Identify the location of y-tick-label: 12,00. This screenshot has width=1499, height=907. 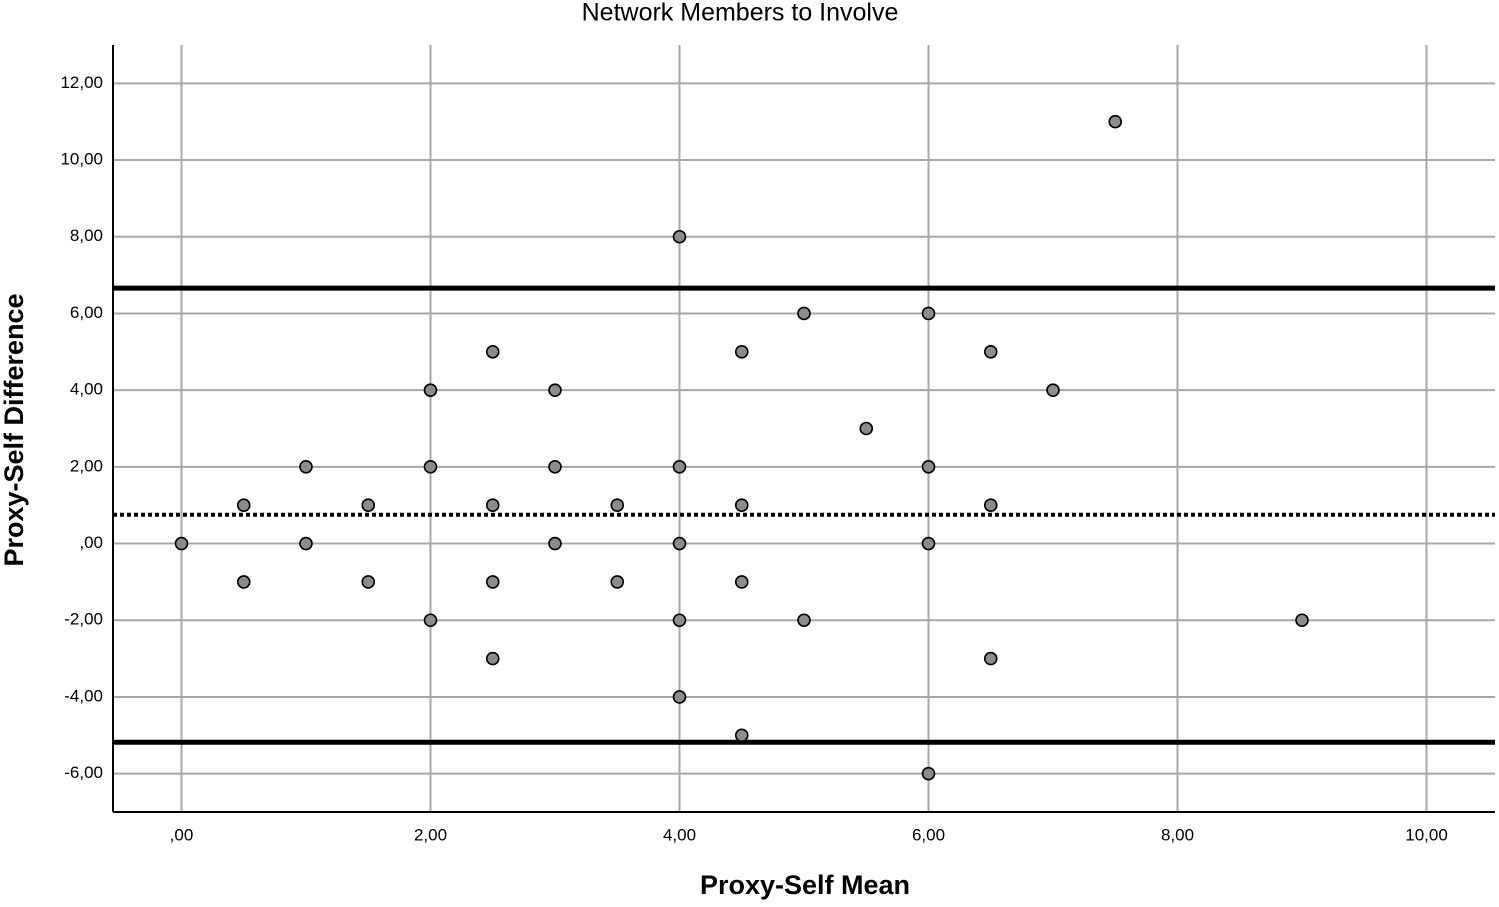
(81, 82).